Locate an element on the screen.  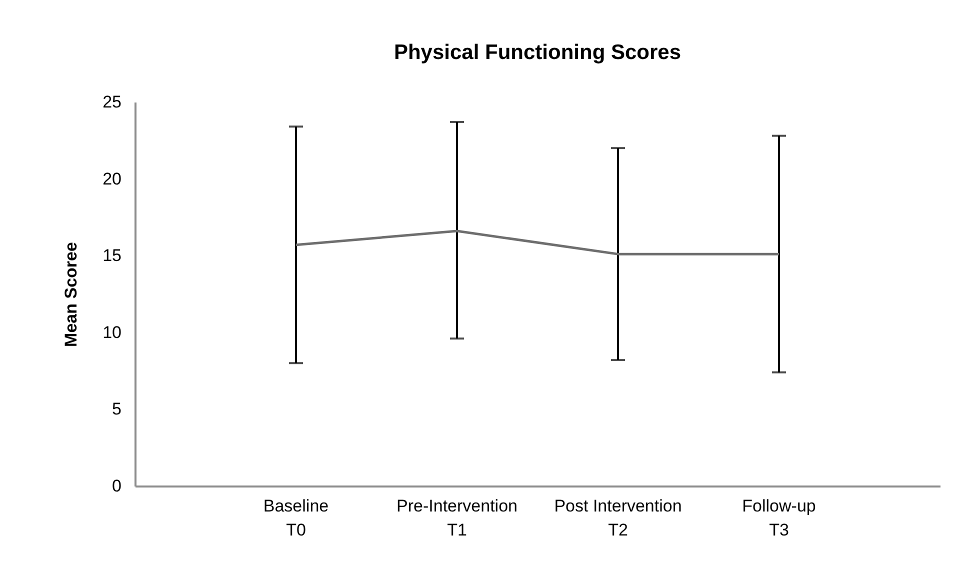
x-tick-label: Follow-up T3 is located at coordinates (779, 518).